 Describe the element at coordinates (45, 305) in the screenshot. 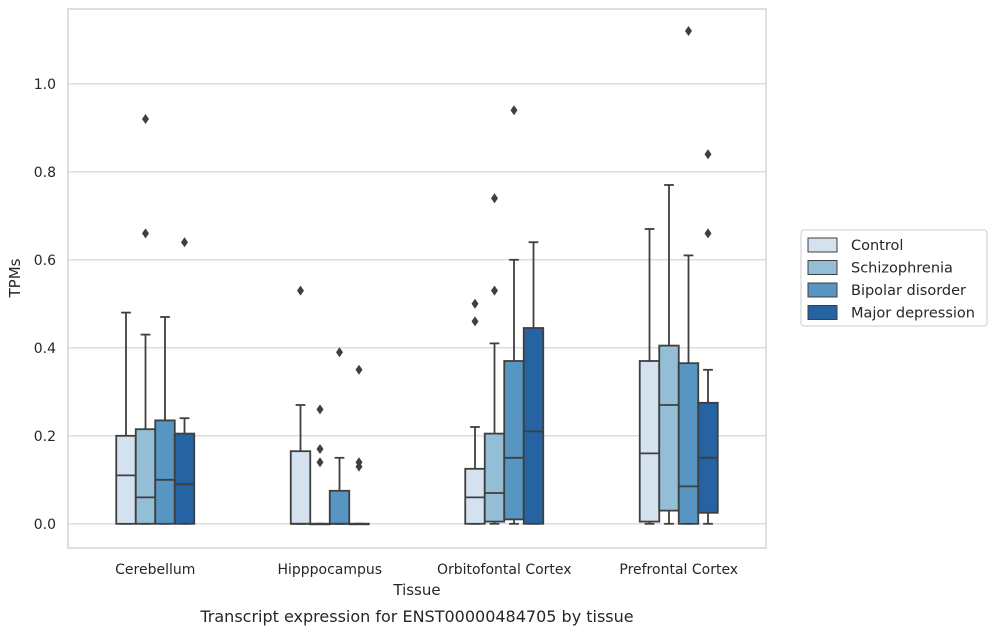

I see `y-ticks: 0.0 0.2 0.4 0.6 0.8 1.0` at that location.